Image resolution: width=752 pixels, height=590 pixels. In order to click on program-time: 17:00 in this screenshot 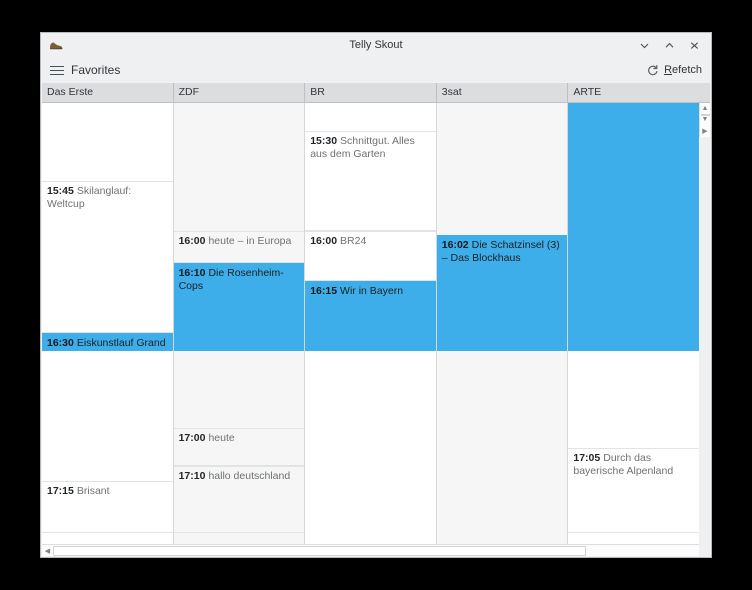, I will do `click(192, 438)`.